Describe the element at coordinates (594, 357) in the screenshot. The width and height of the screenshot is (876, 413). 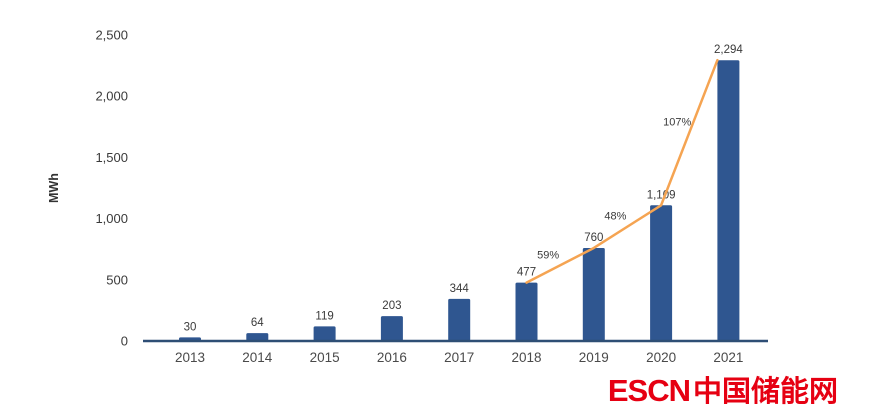
I see `x-axis-label: 2019` at that location.